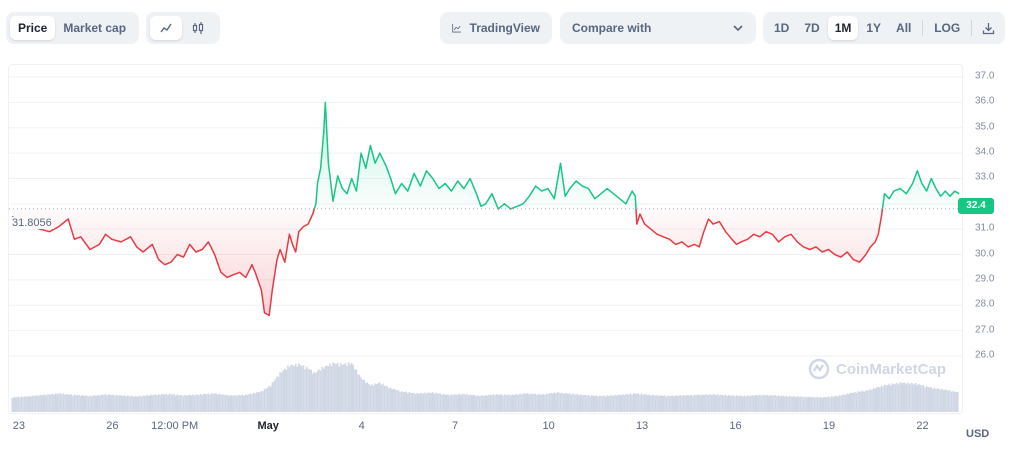 The image size is (1017, 450). Describe the element at coordinates (947, 28) in the screenshot. I see `log-scale-button: LOG` at that location.